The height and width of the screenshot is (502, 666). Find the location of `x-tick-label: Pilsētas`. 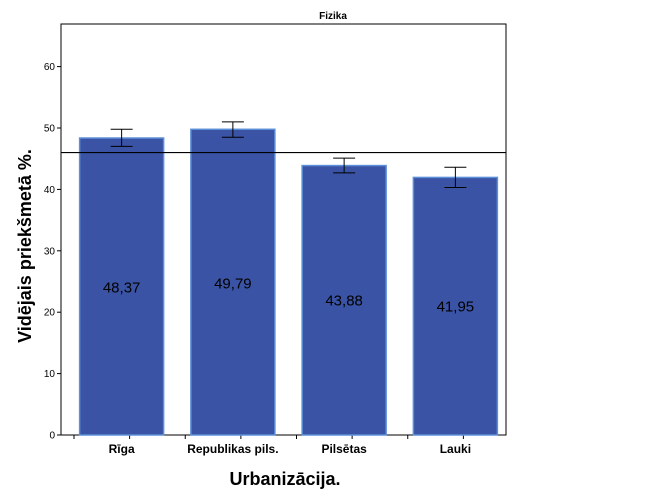

x-tick-label: Pilsētas is located at coordinates (344, 449).